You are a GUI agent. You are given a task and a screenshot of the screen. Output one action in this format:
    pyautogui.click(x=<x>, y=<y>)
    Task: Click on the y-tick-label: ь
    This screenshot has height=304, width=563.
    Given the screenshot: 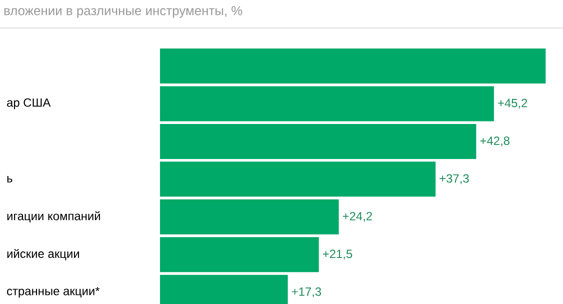 What is the action you would take?
    pyautogui.click(x=9, y=179)
    